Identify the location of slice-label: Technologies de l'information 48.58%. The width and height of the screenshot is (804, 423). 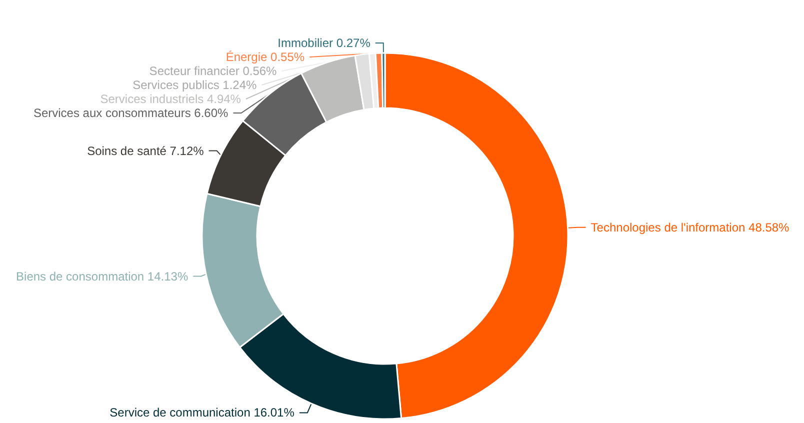
(690, 227).